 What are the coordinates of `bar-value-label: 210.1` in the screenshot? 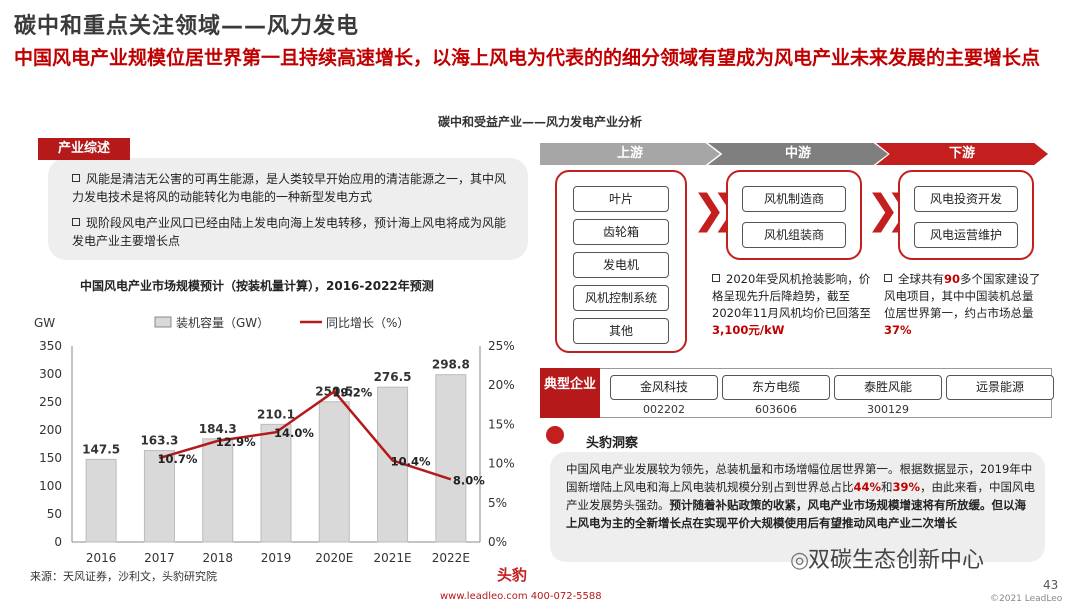 It's located at (276, 414).